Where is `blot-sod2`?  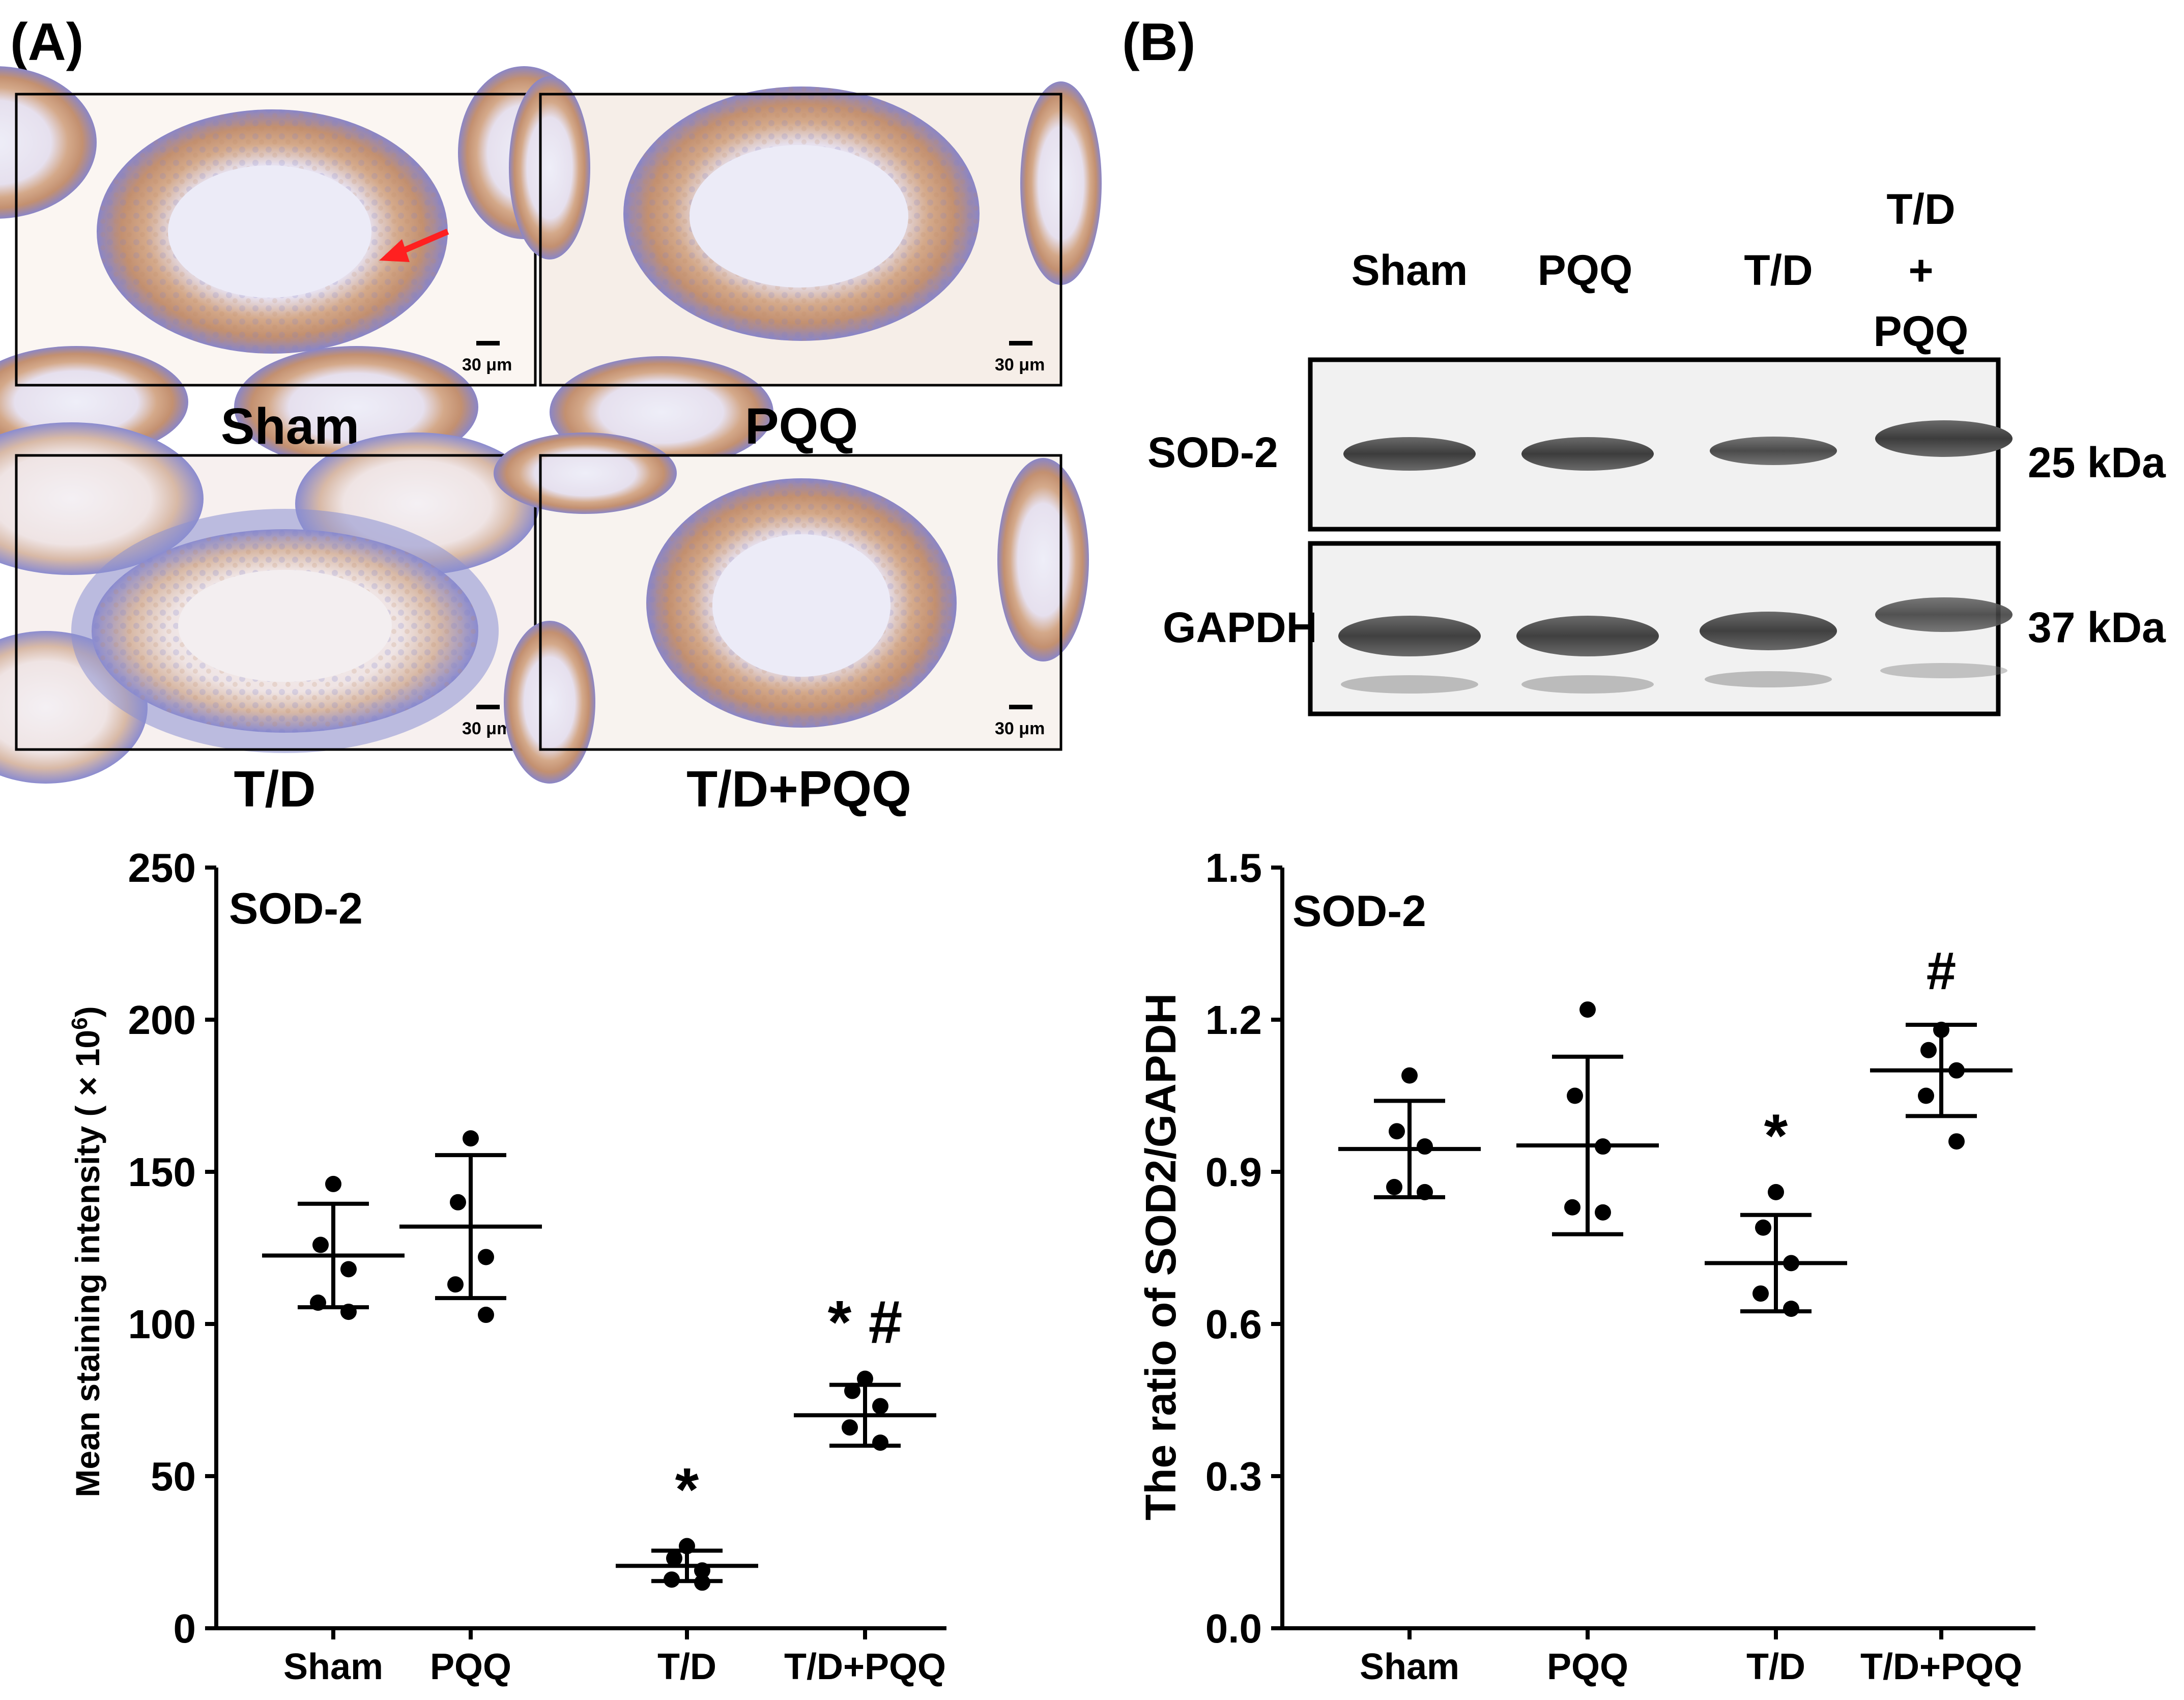 blot-sod2 is located at coordinates (1660, 444).